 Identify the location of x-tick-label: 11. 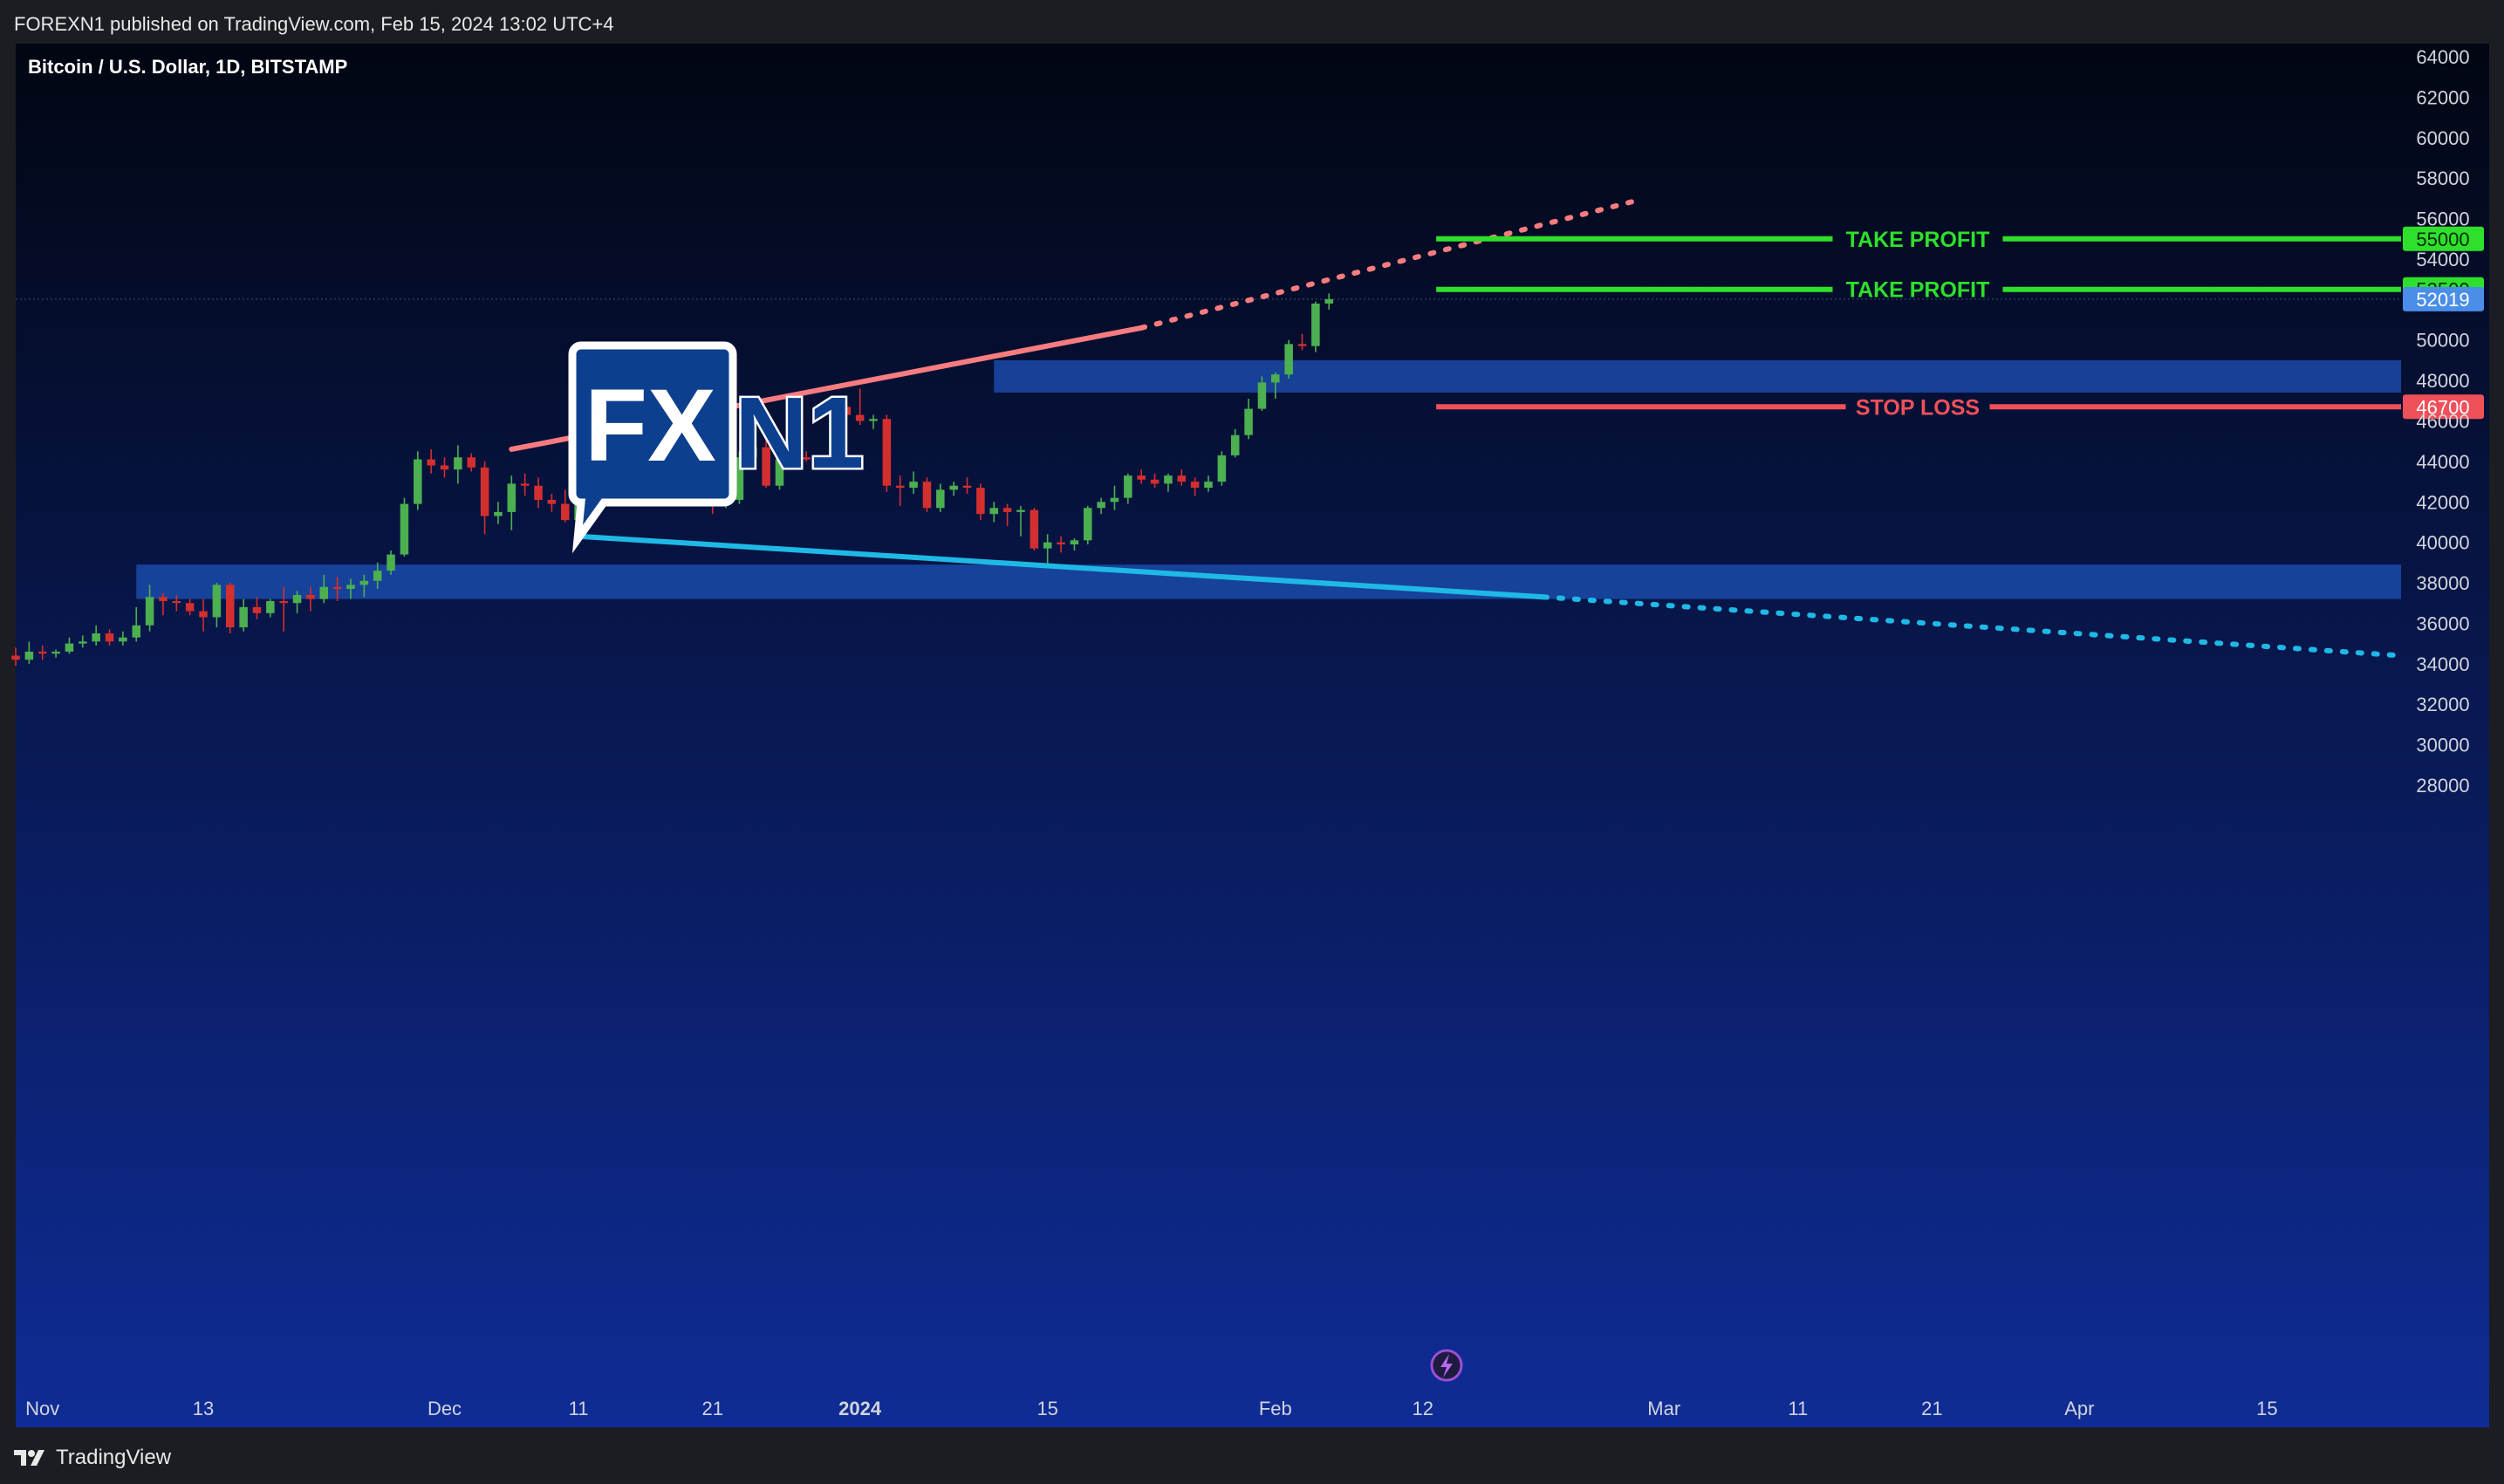
(1798, 1408).